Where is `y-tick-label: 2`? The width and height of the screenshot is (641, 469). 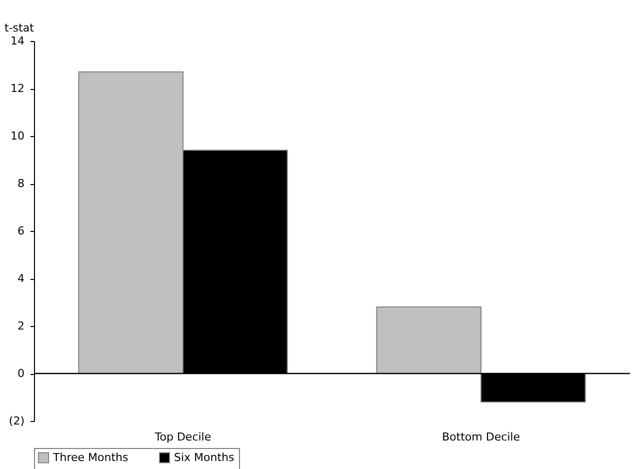
y-tick-label: 2 is located at coordinates (21, 326).